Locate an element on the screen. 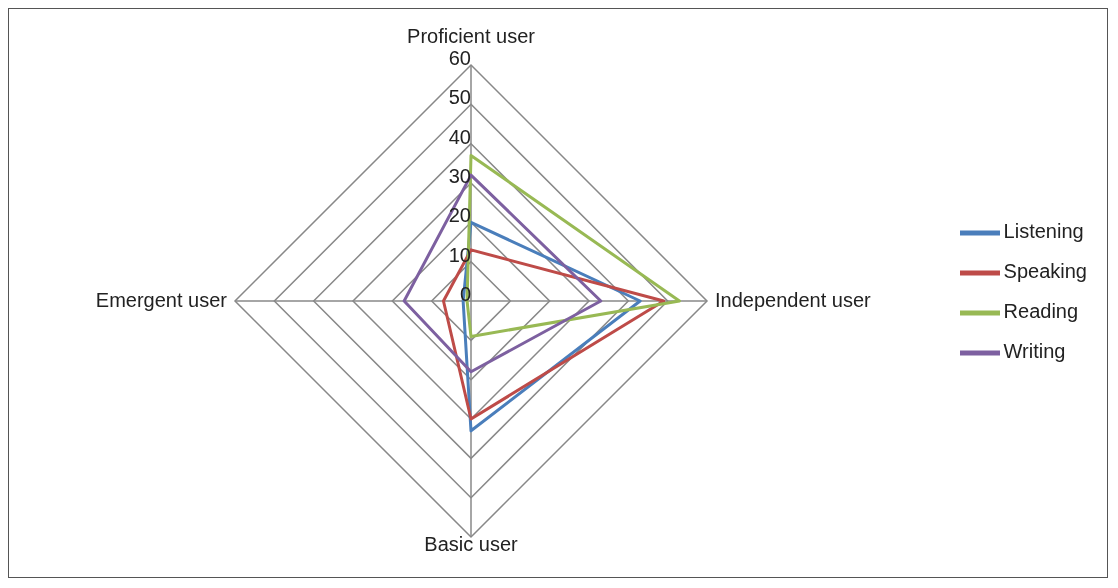 Image resolution: width=1118 pixels, height=588 pixels. legend-label: Writing is located at coordinates (1034, 351).